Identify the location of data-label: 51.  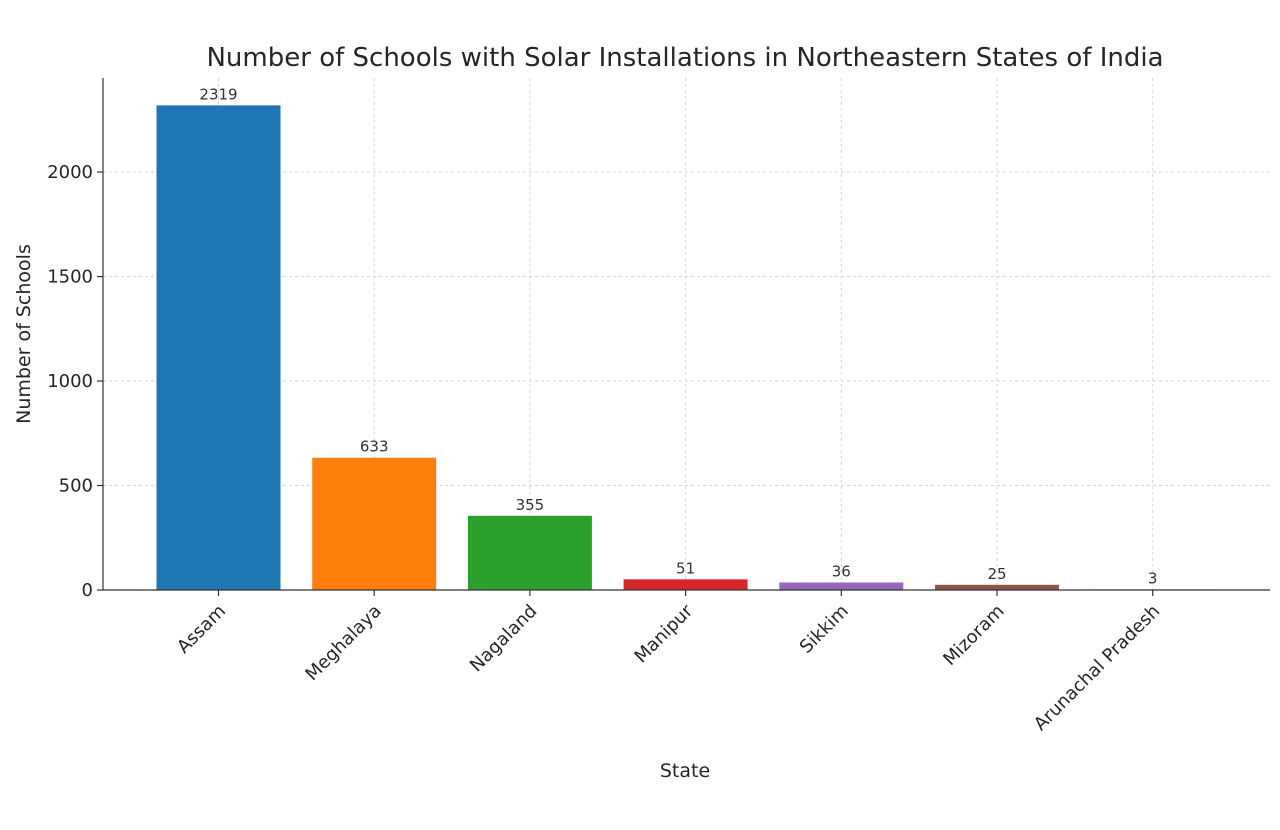
(685, 568).